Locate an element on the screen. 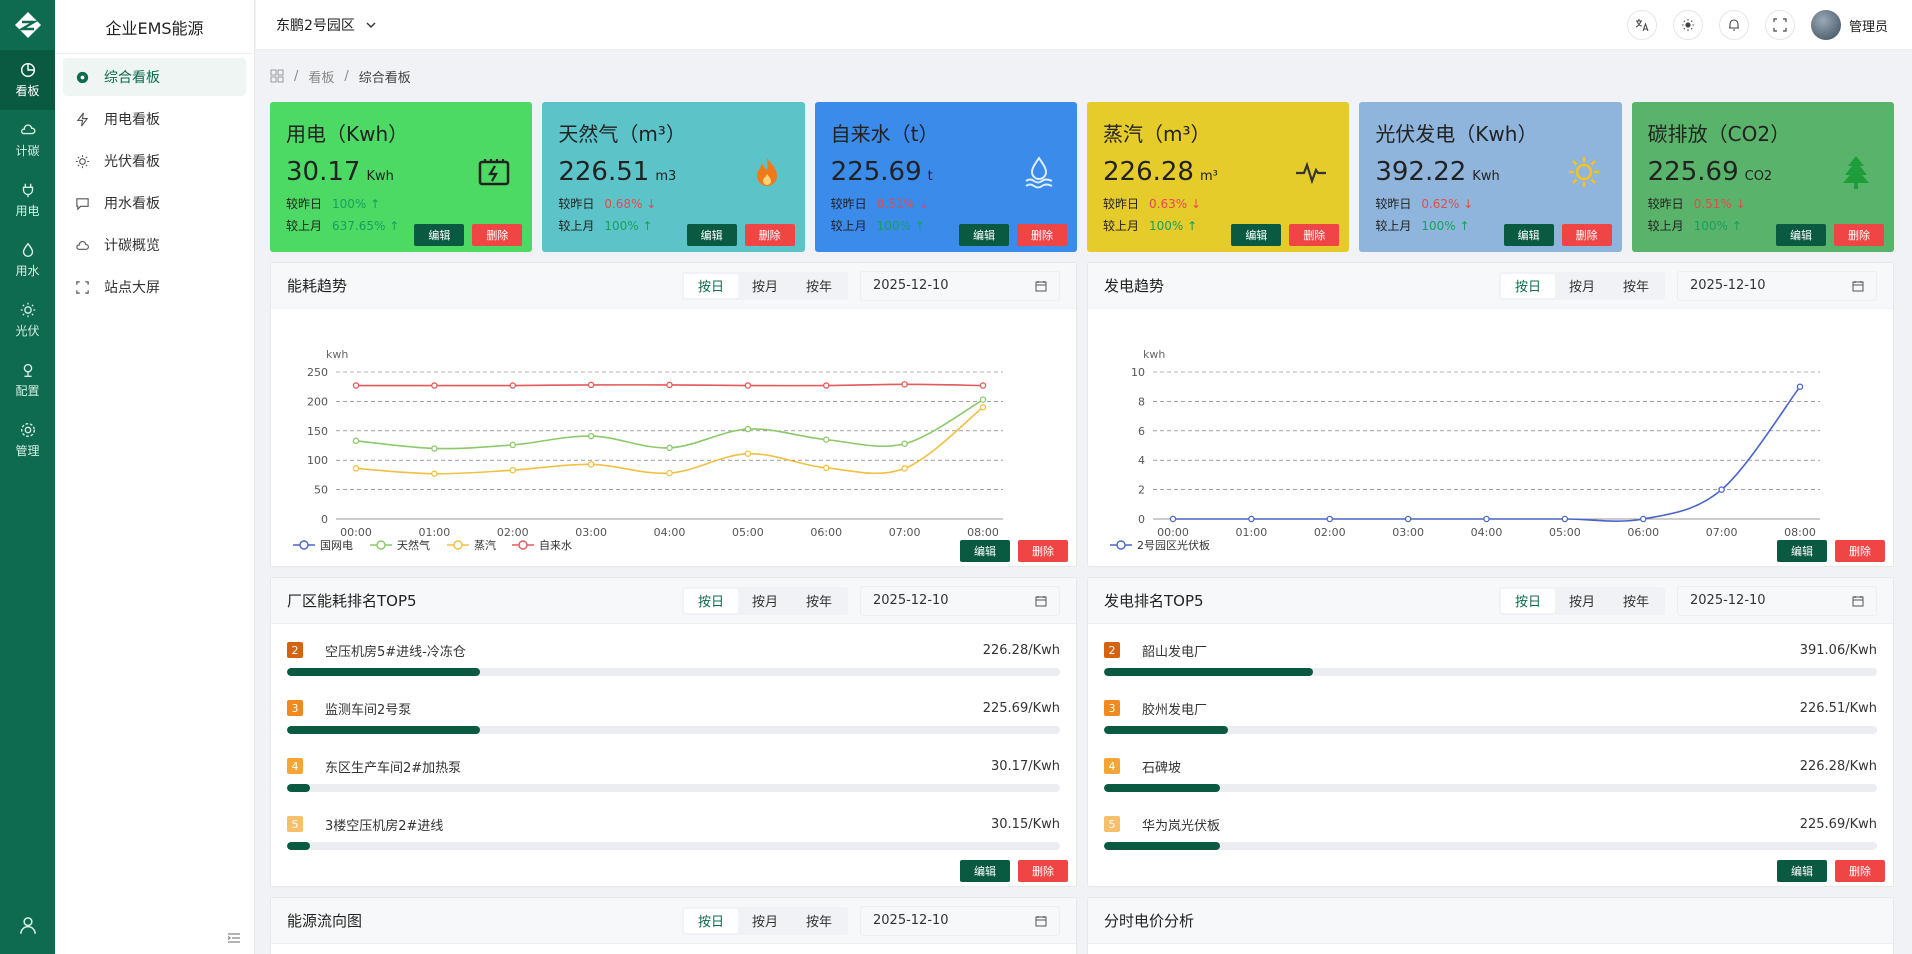  x-tick-label: 04:00 is located at coordinates (1487, 532).